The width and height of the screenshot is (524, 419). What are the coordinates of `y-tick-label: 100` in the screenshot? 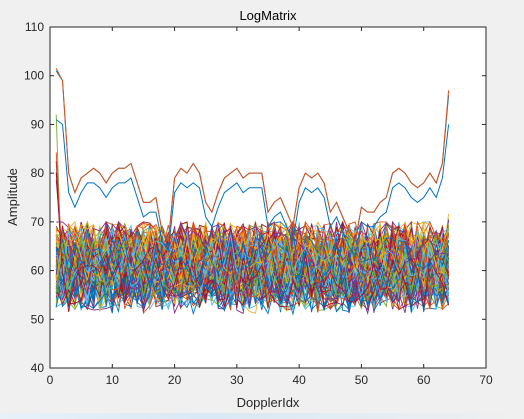 It's located at (34, 76).